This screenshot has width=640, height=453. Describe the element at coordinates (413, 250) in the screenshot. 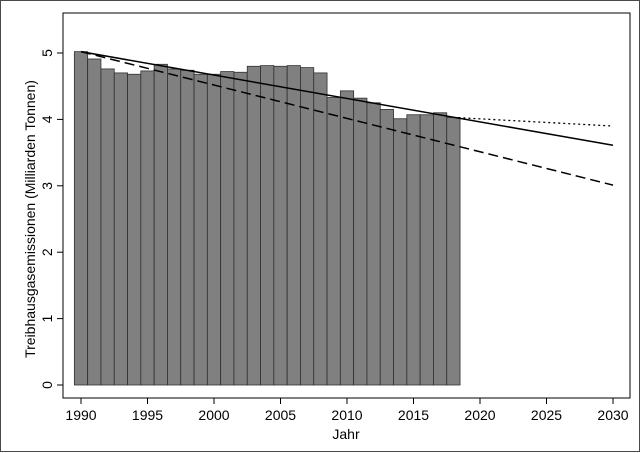

I see `bar-2015` at that location.